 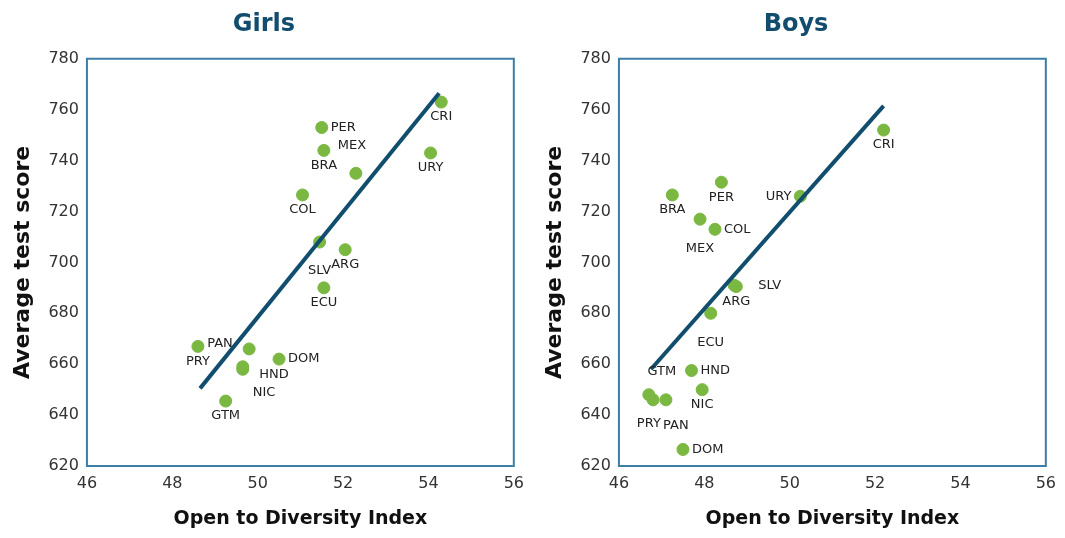 I want to click on chart-title: Girls, so click(x=264, y=22).